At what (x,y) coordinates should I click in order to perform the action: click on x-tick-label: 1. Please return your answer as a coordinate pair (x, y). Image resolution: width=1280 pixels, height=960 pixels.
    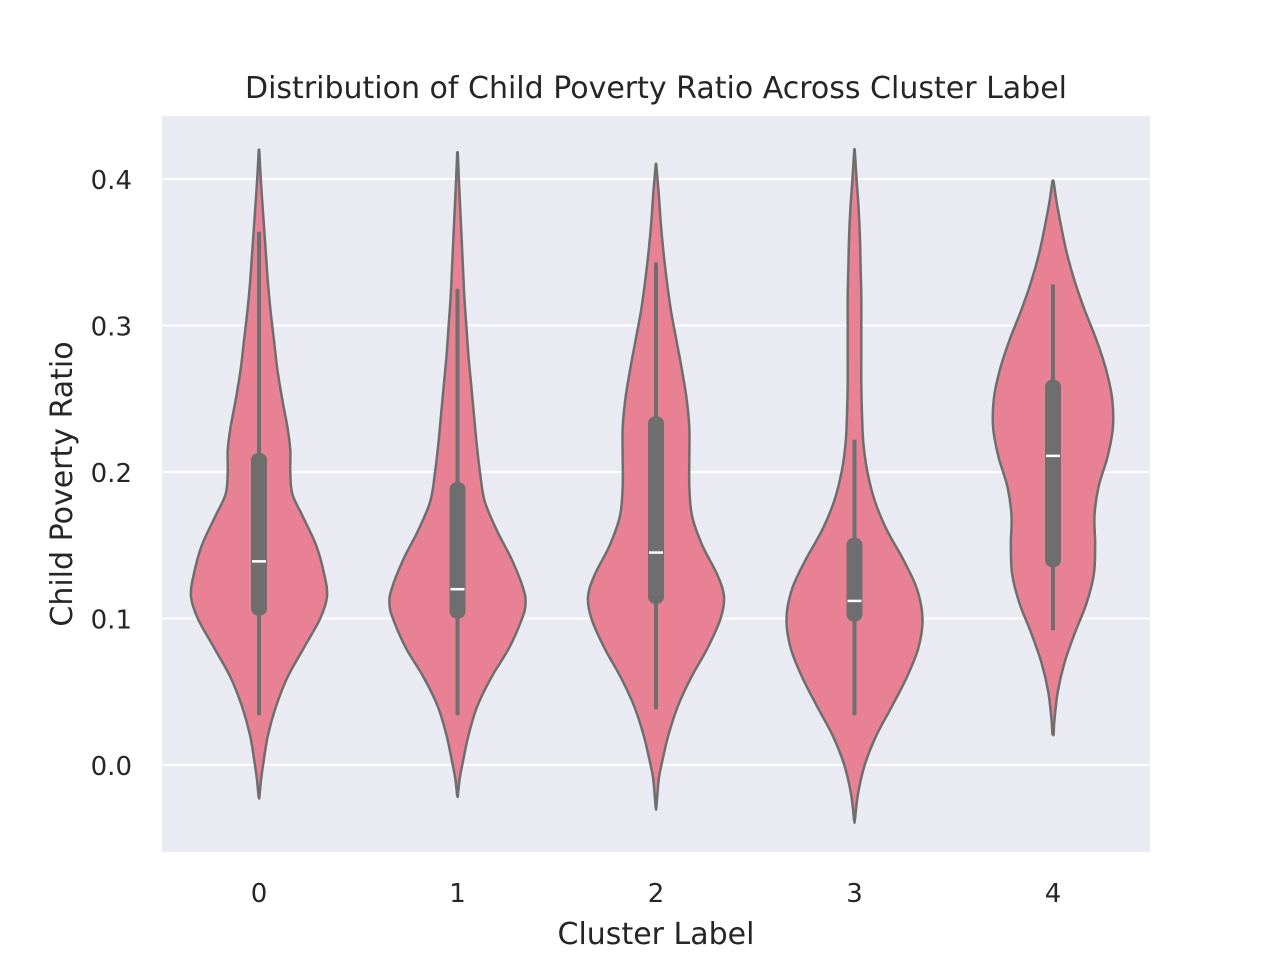
    Looking at the image, I should click on (457, 894).